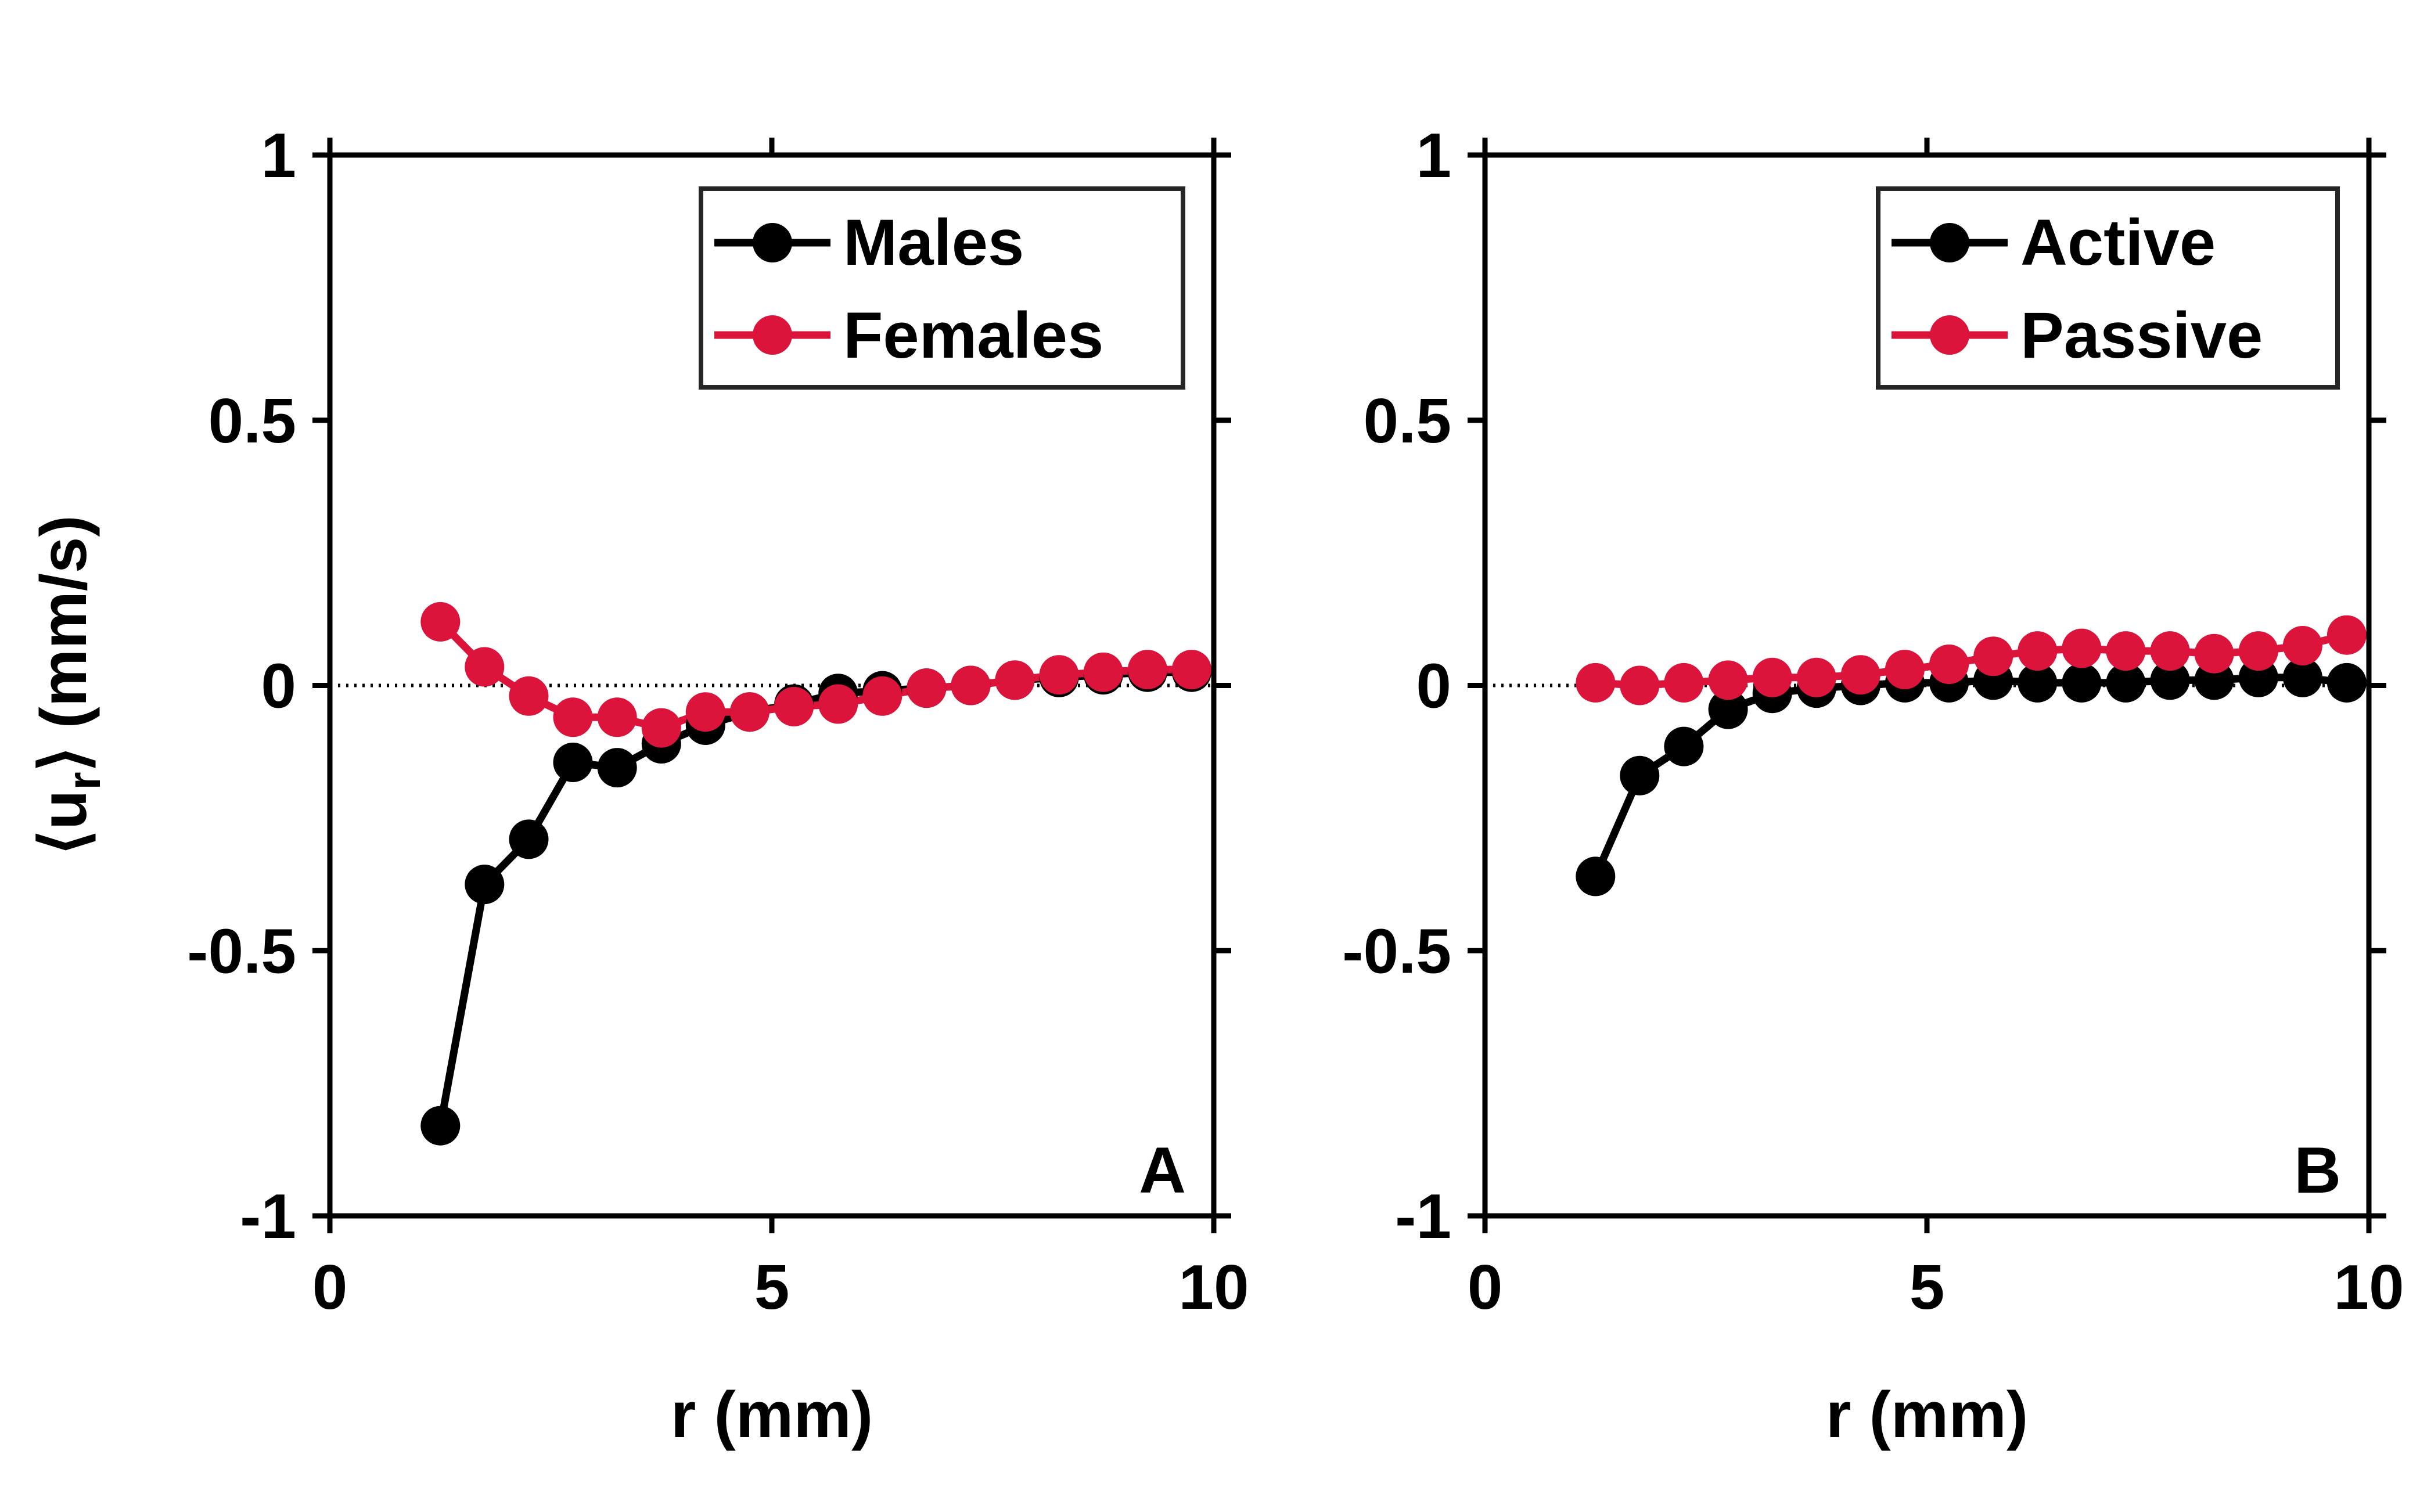 The image size is (2420, 1512). What do you see at coordinates (63, 823) in the screenshot?
I see `y-axis-label-main: ⟨u` at bounding box center [63, 823].